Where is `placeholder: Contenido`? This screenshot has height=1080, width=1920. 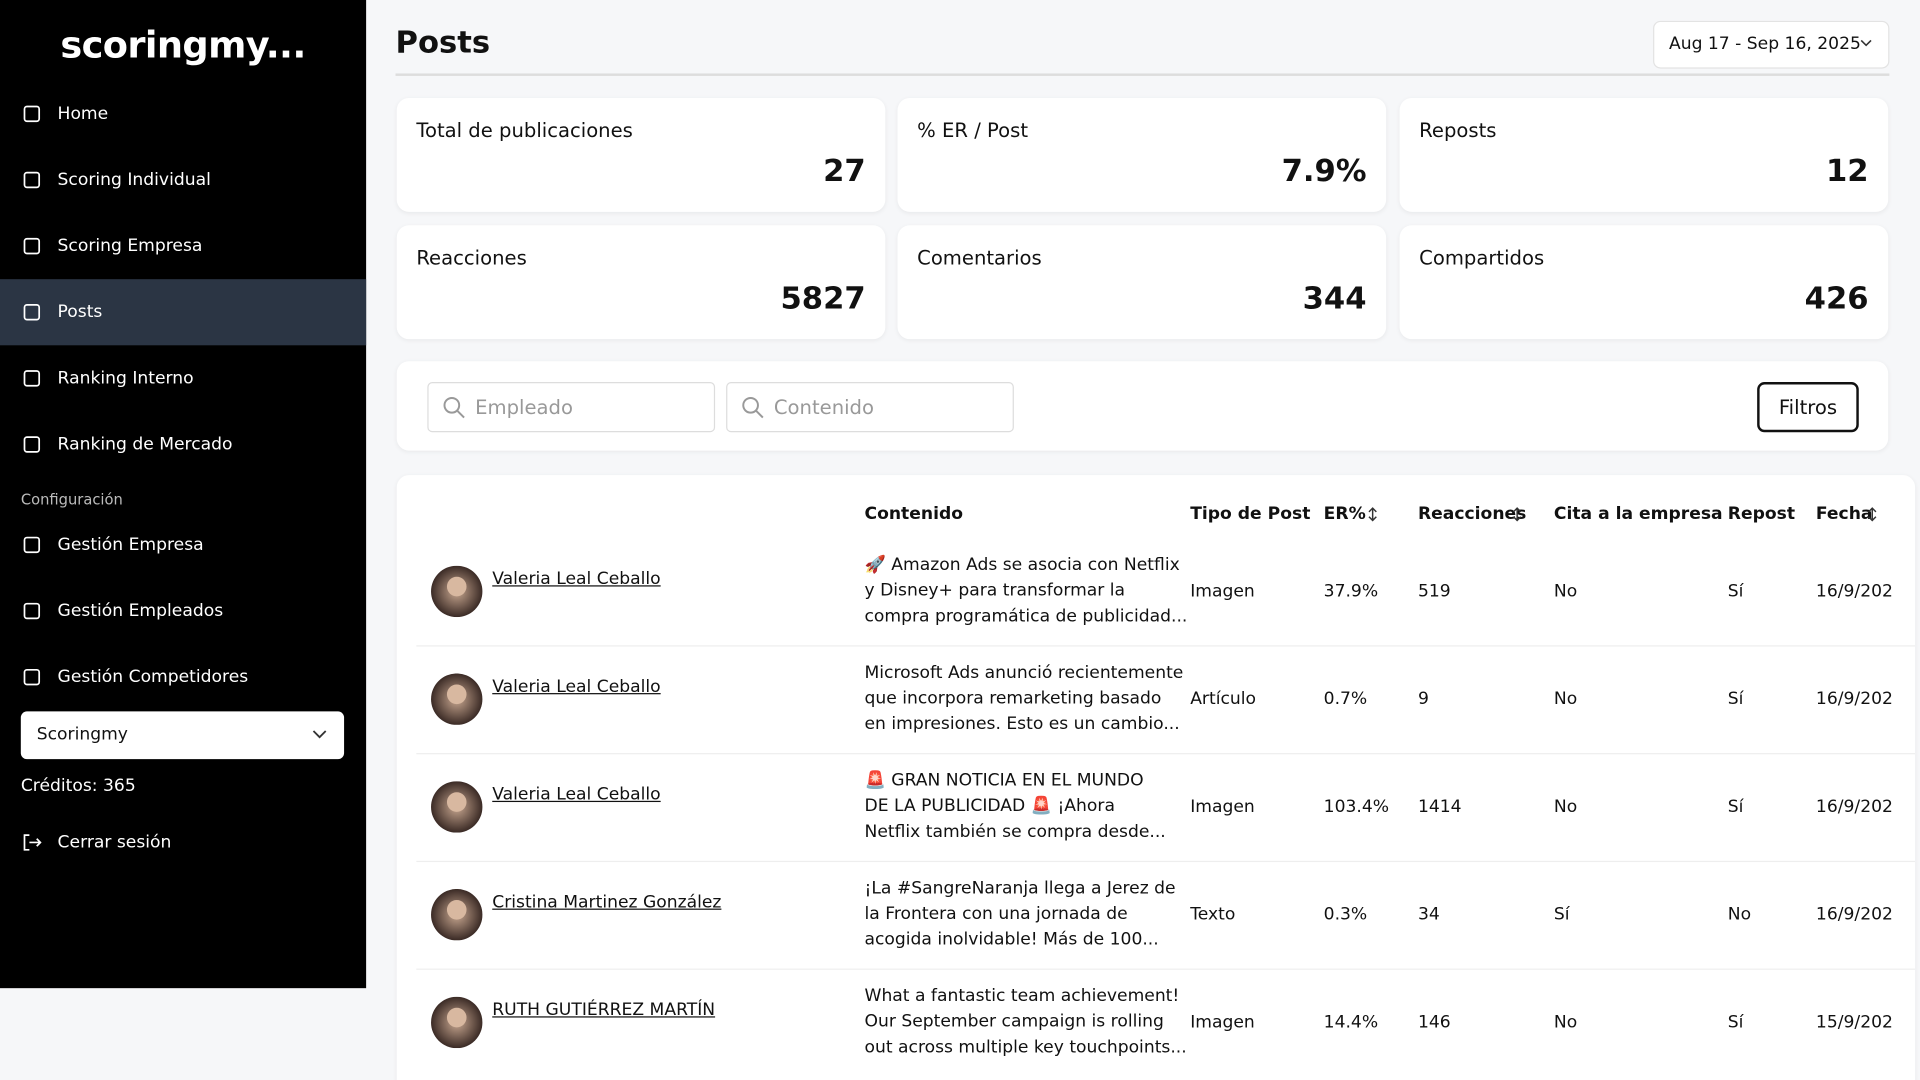
placeholder: Contenido is located at coordinates (824, 407).